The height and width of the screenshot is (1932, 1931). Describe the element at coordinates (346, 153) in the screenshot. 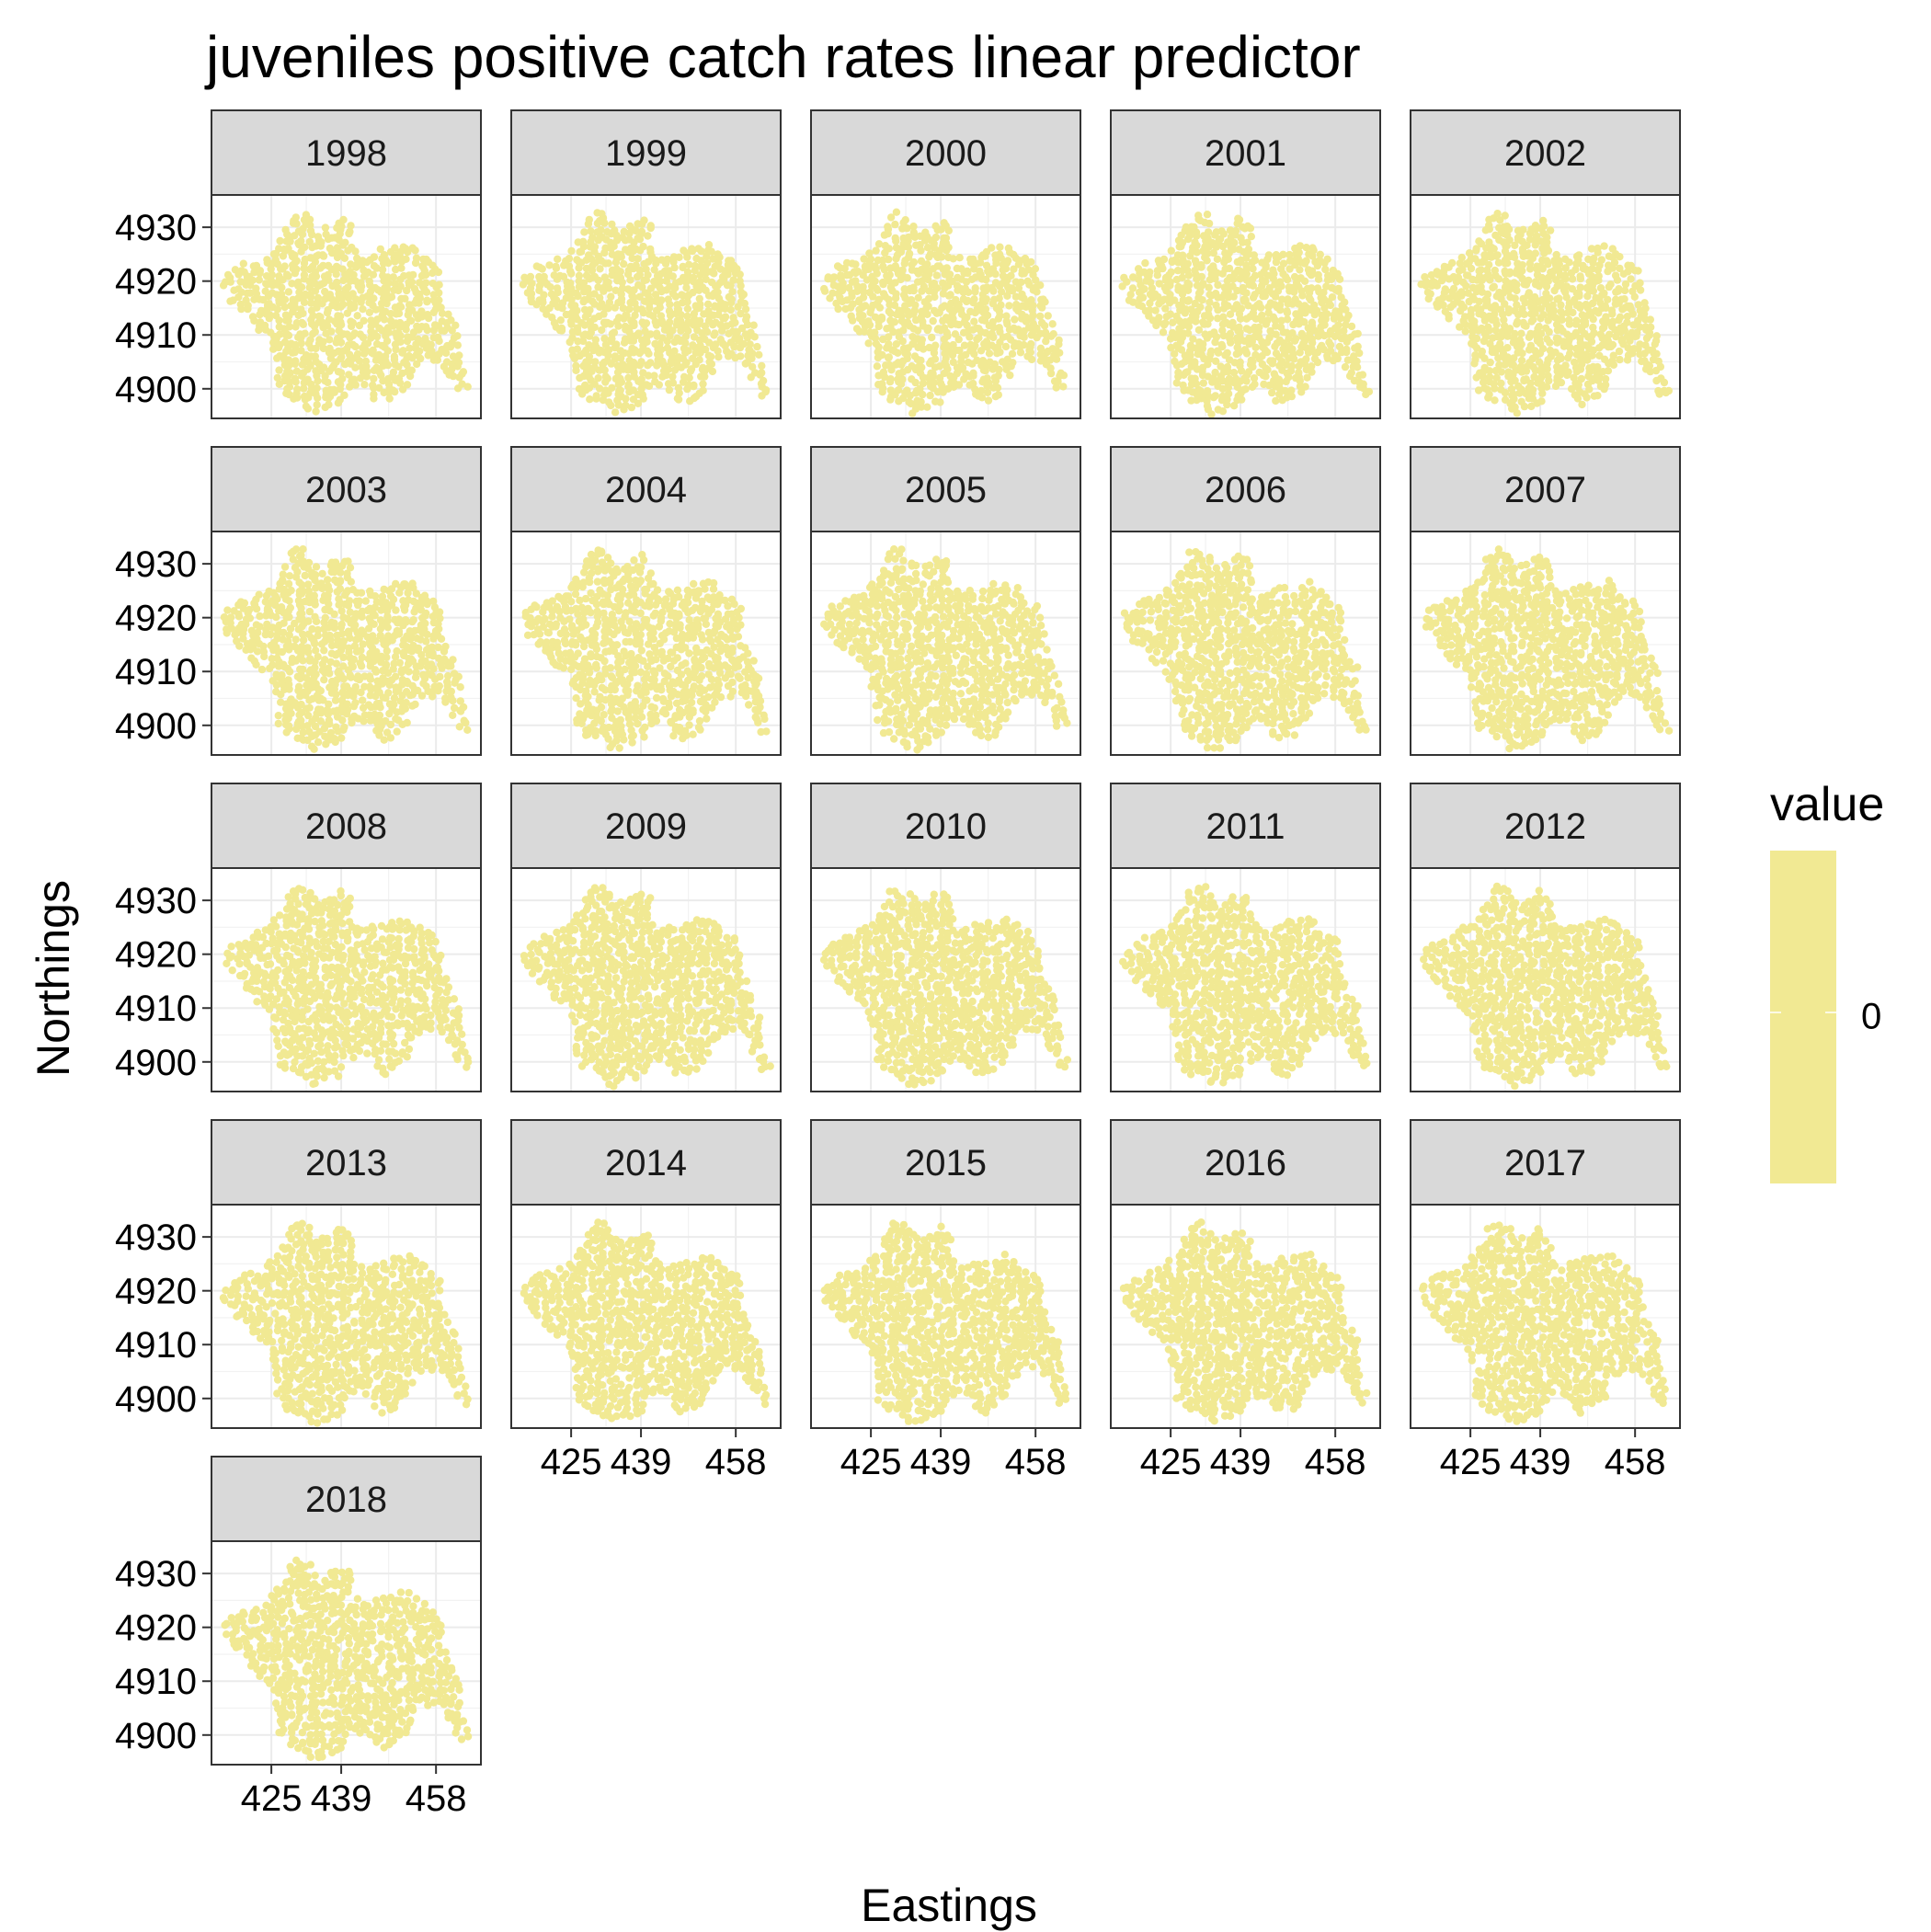

I see `facet-strip-label: 1998` at that location.